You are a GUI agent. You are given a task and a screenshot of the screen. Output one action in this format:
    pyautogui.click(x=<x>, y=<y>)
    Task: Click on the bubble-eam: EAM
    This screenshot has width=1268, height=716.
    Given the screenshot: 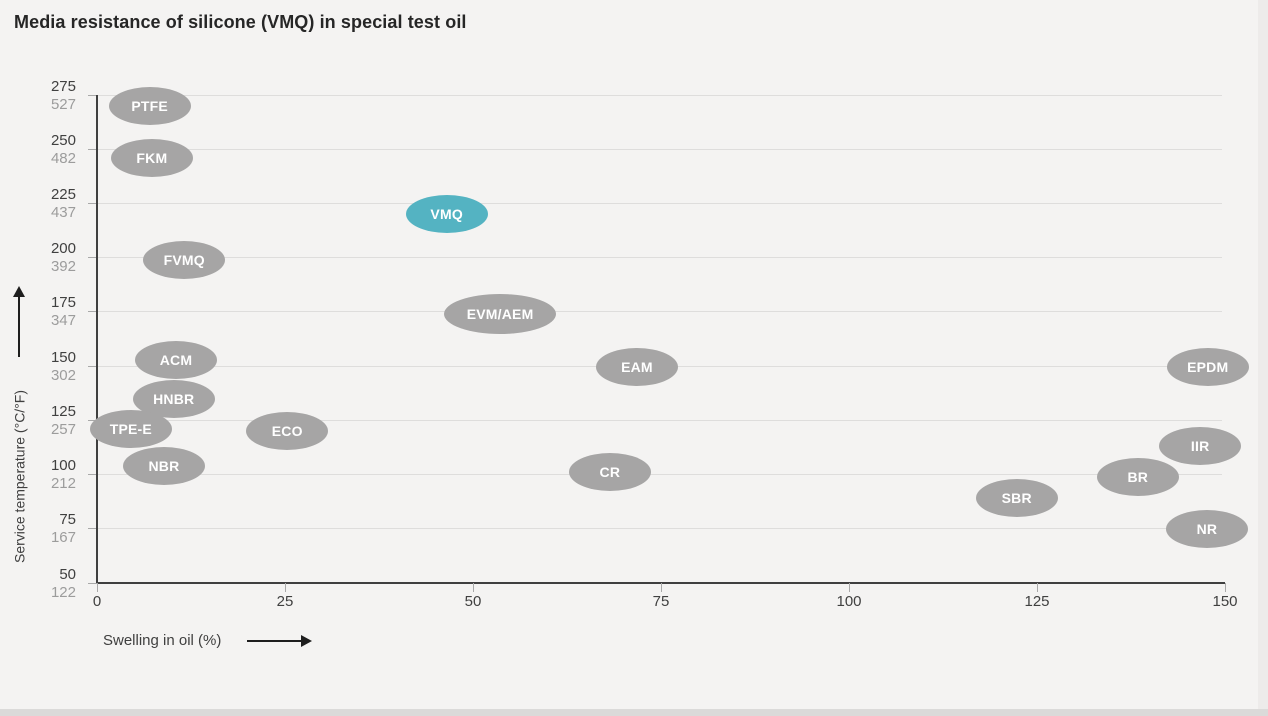 What is the action you would take?
    pyautogui.click(x=636, y=367)
    